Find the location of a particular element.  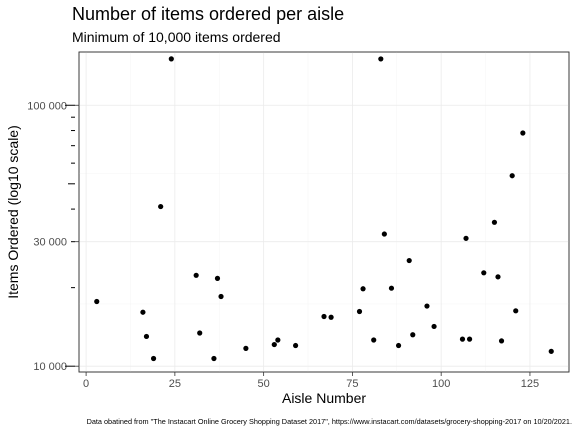

x-tick-label: 25 is located at coordinates (175, 384).